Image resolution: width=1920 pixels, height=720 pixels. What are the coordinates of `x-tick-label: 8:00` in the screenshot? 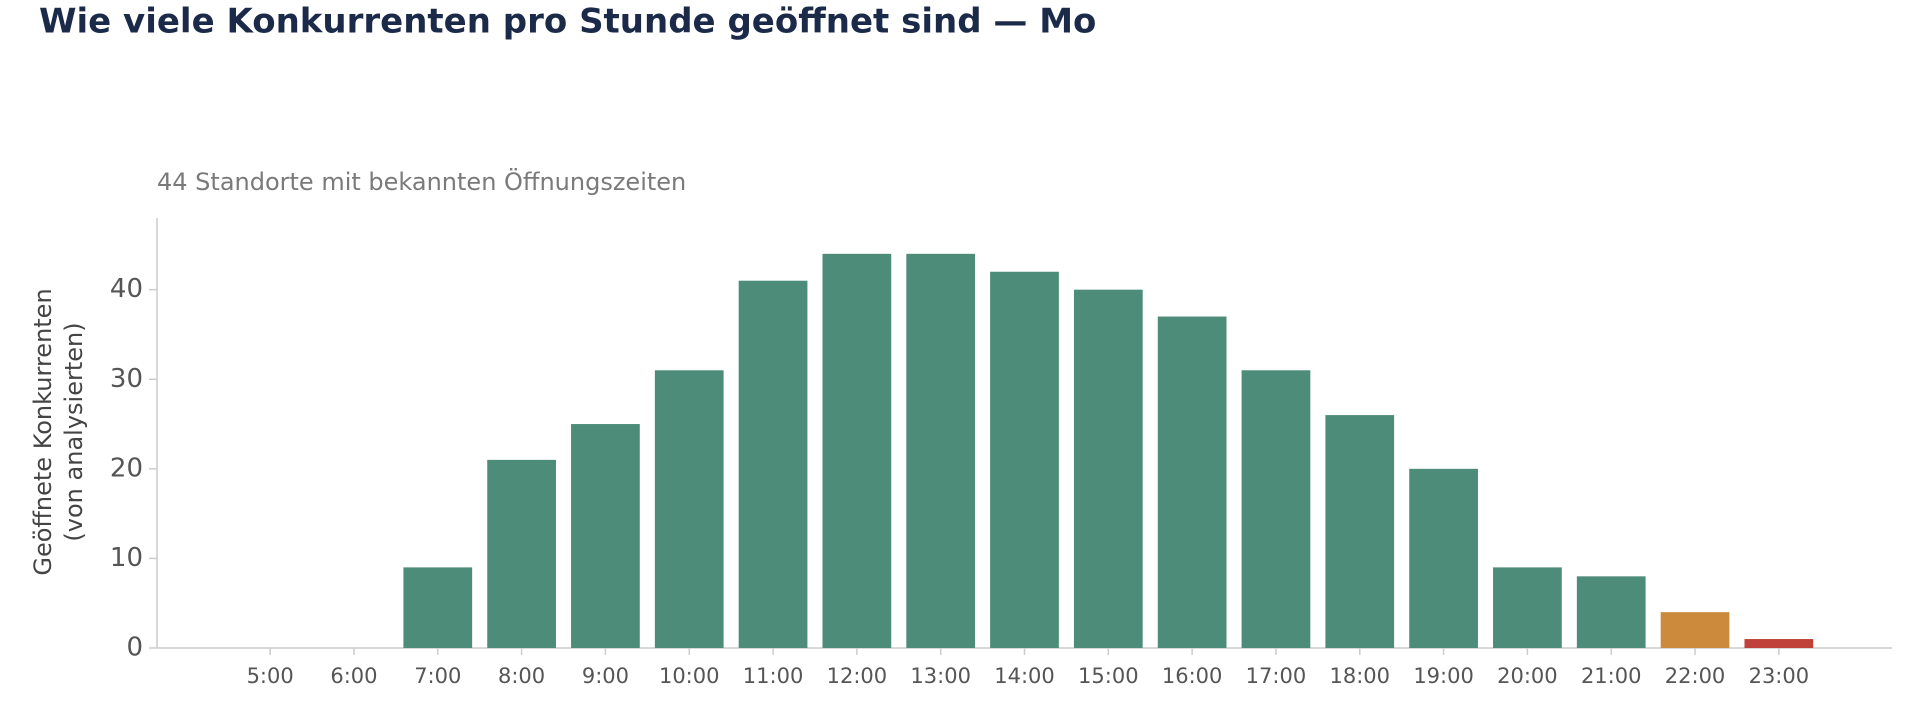 It's located at (521, 676).